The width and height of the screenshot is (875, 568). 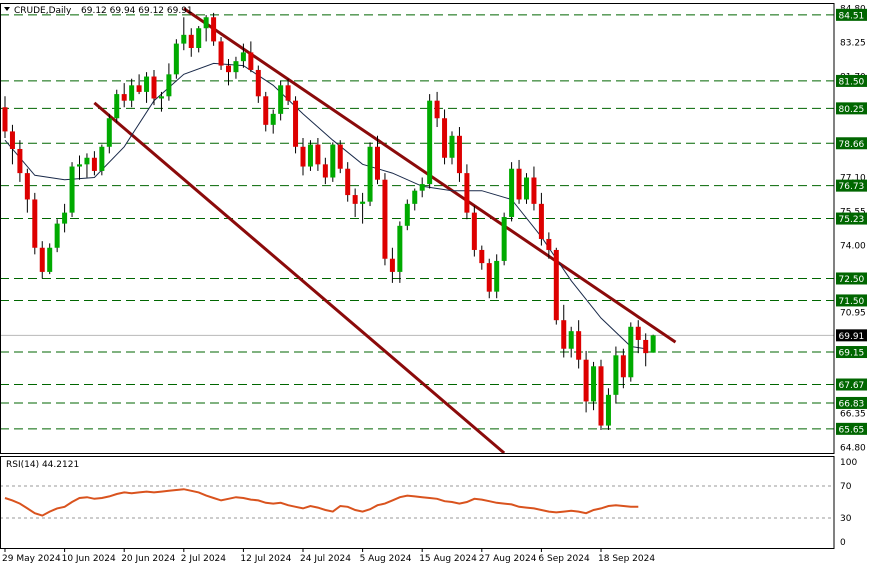 What do you see at coordinates (89, 559) in the screenshot?
I see `x-tick-label: 10 Jun 2024` at bounding box center [89, 559].